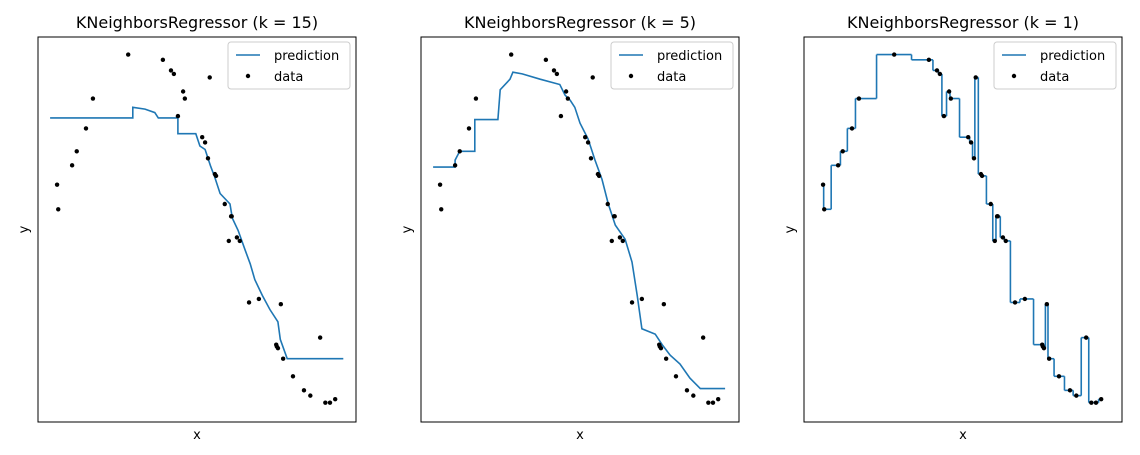 The width and height of the screenshot is (1140, 455). What do you see at coordinates (631, 76) in the screenshot?
I see `legend-marker` at bounding box center [631, 76].